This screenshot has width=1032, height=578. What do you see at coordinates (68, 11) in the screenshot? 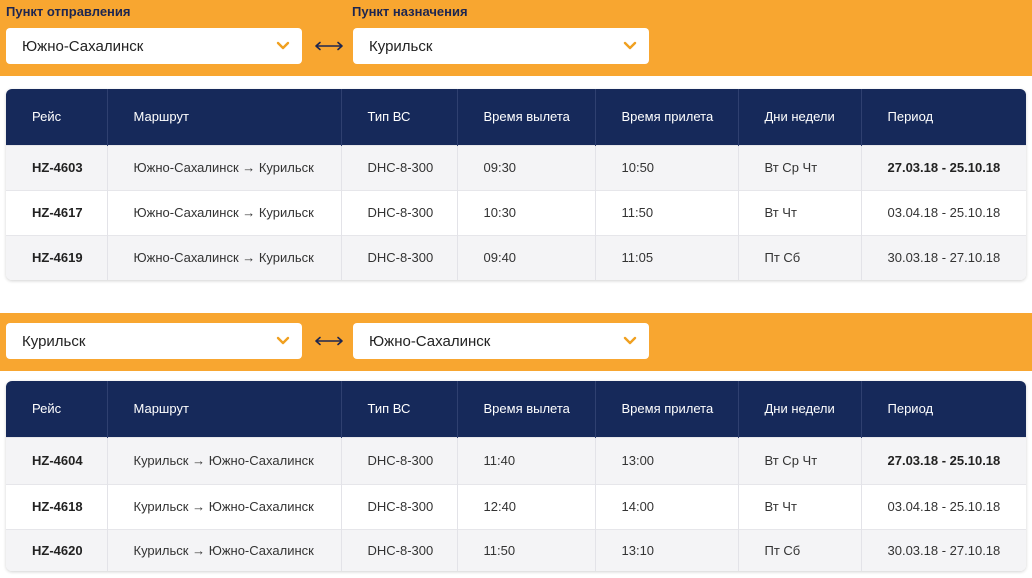
I see `from-label: Пункт отправления` at bounding box center [68, 11].